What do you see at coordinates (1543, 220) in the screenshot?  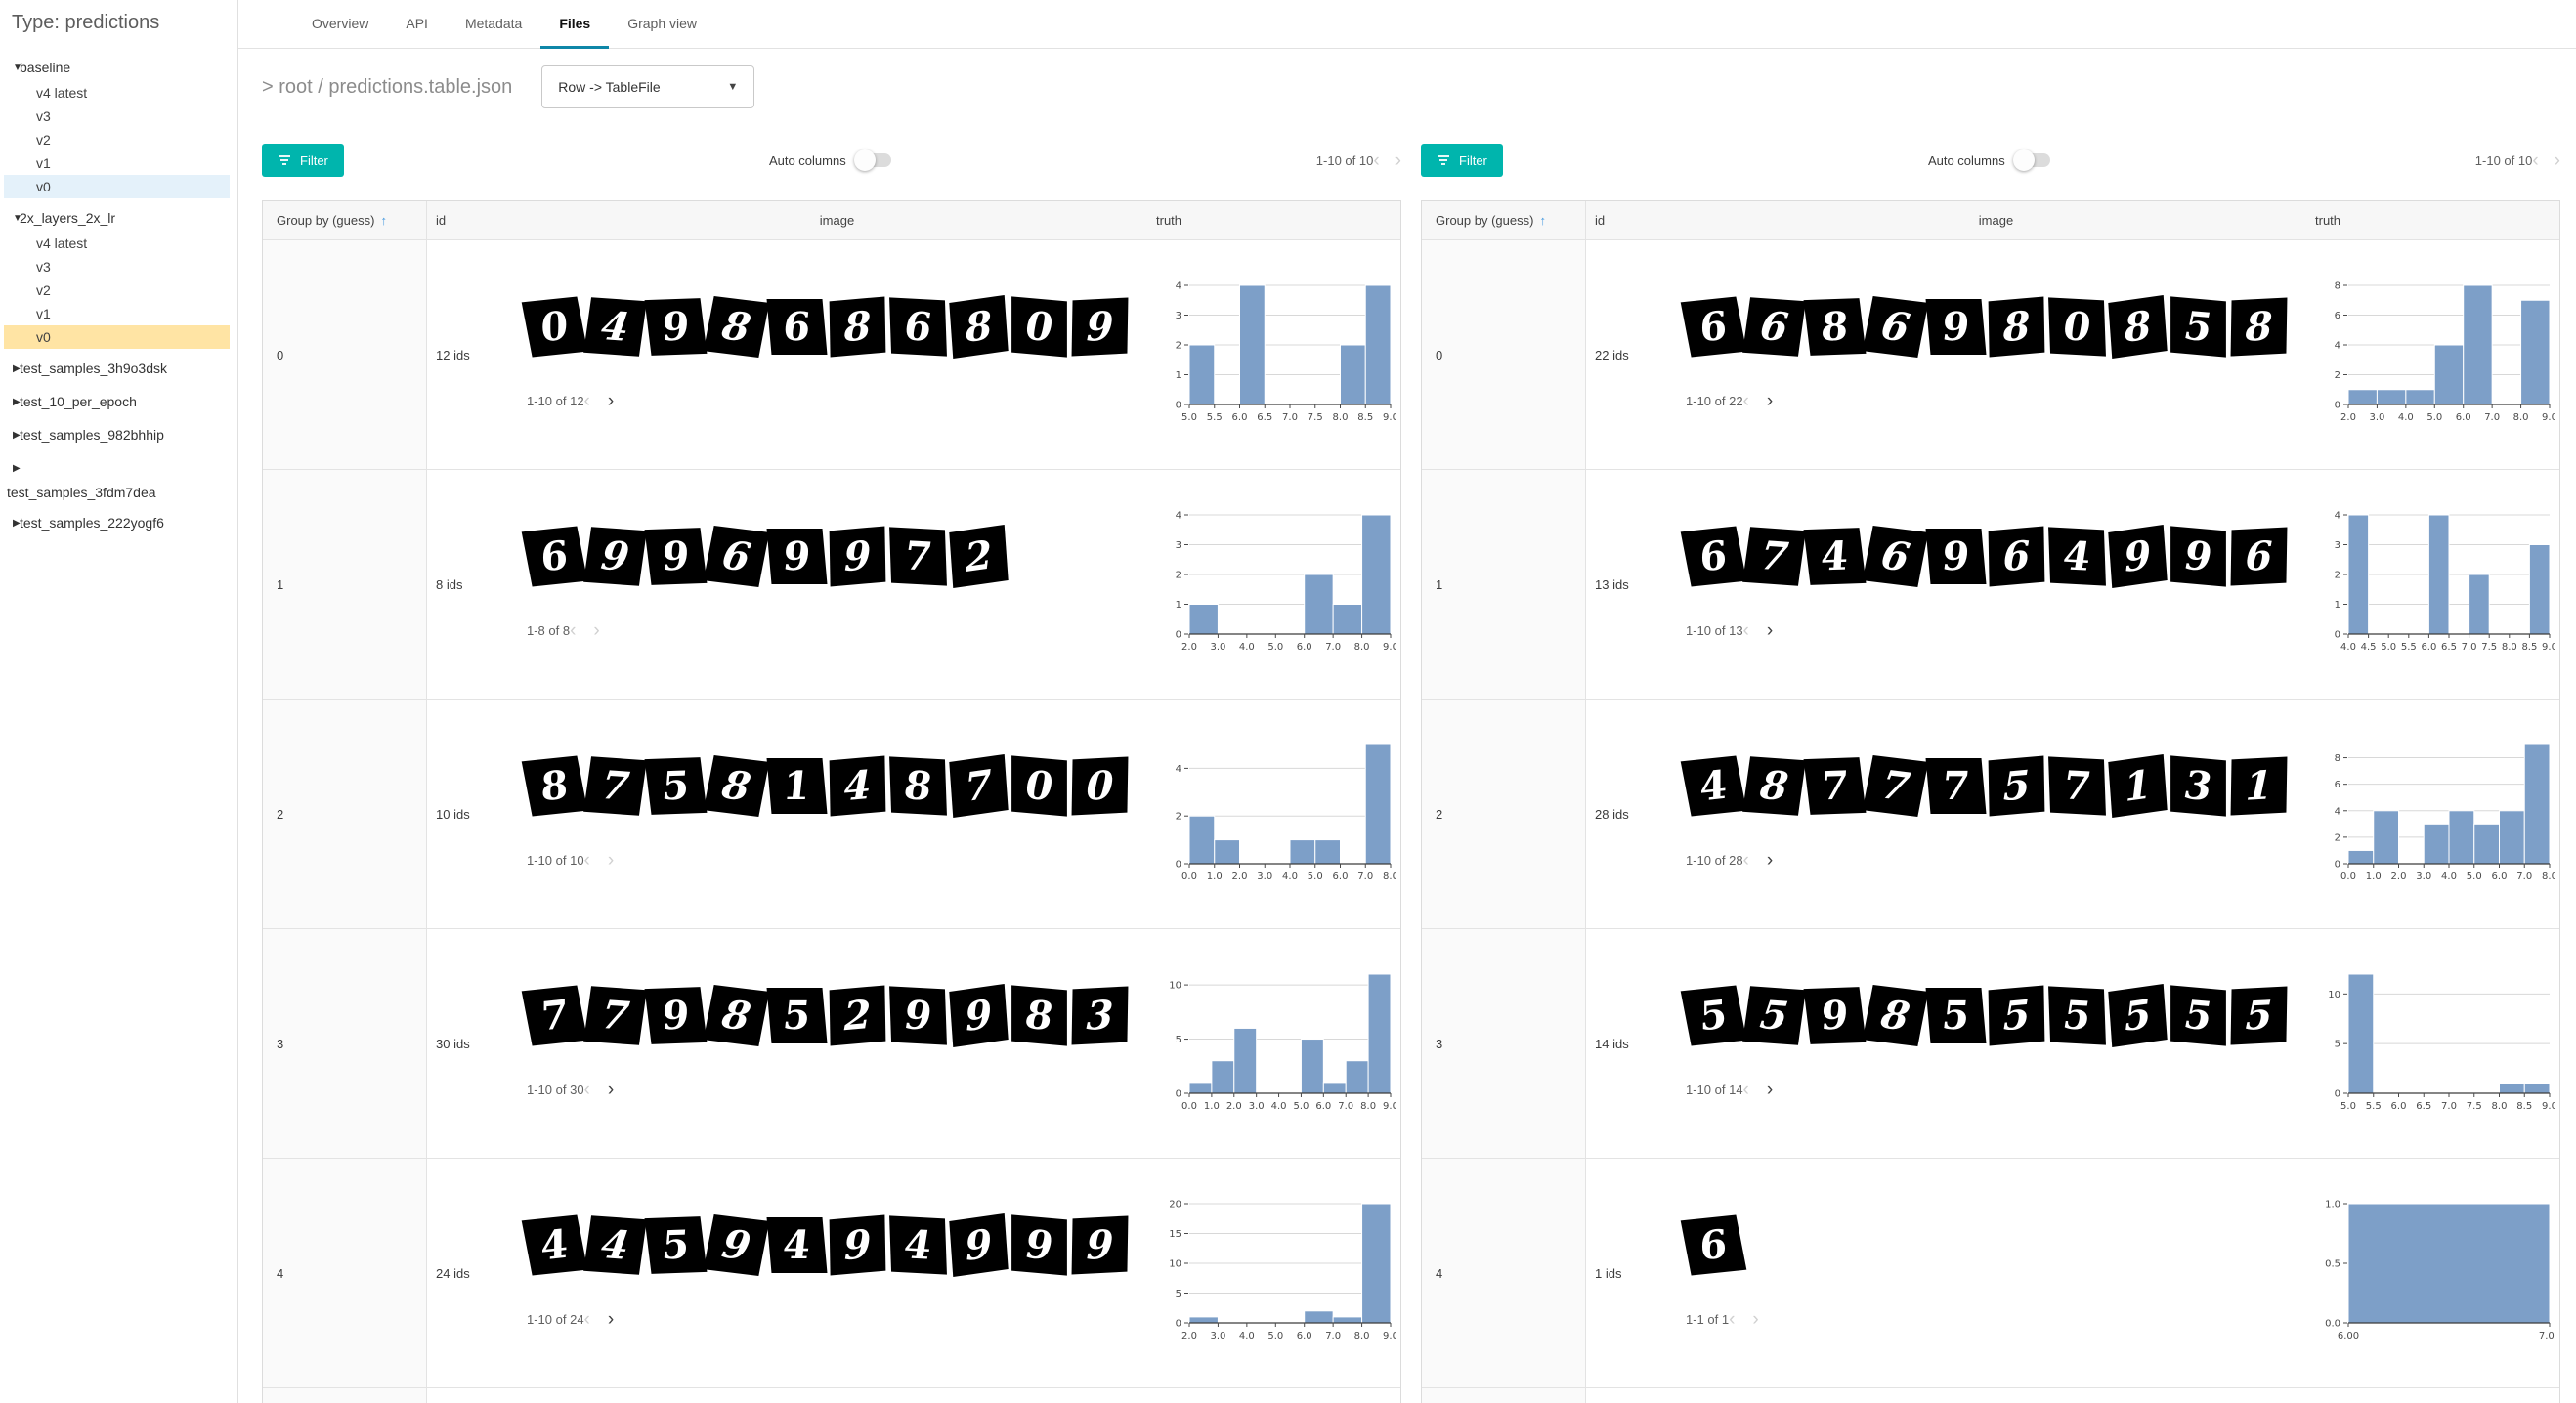 I see `sort-ascending-icon: ↑` at bounding box center [1543, 220].